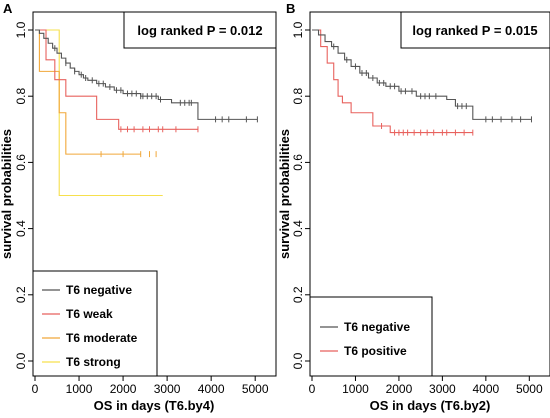 This screenshot has height=418, width=550. What do you see at coordinates (93, 362) in the screenshot?
I see `legend-label: T6 strong` at bounding box center [93, 362].